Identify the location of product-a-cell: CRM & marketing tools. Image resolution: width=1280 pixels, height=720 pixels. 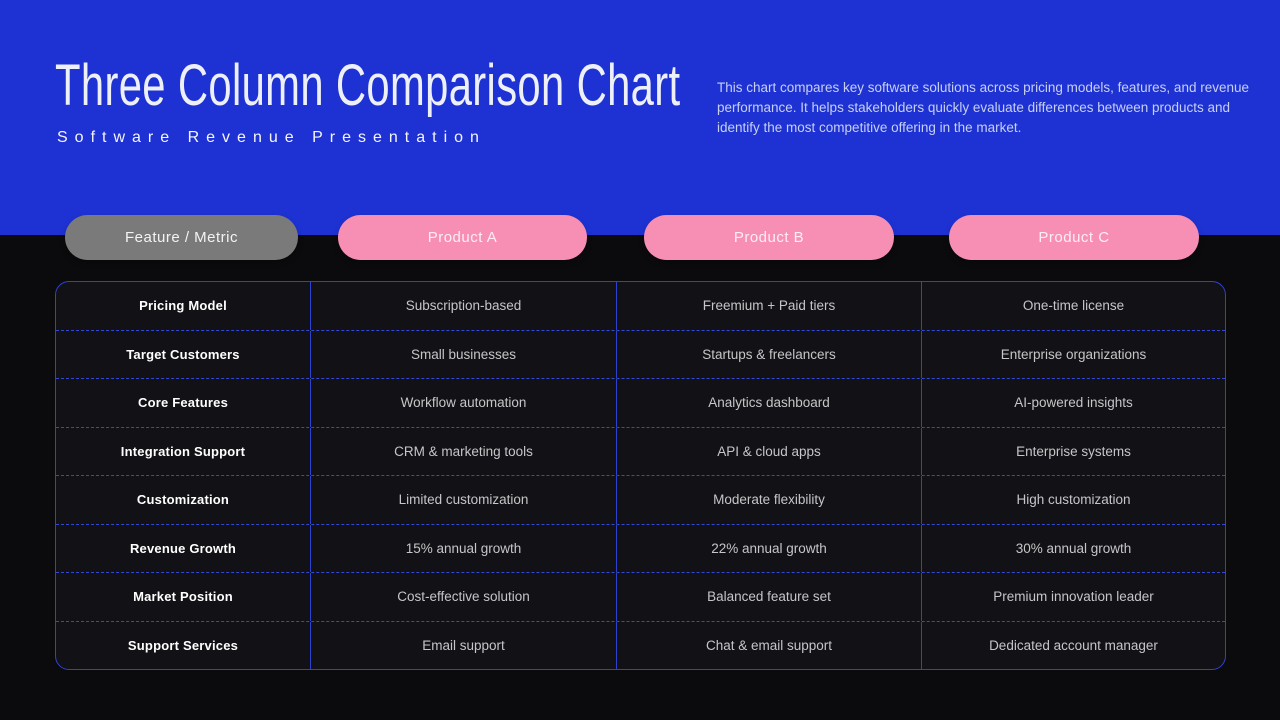
(463, 451).